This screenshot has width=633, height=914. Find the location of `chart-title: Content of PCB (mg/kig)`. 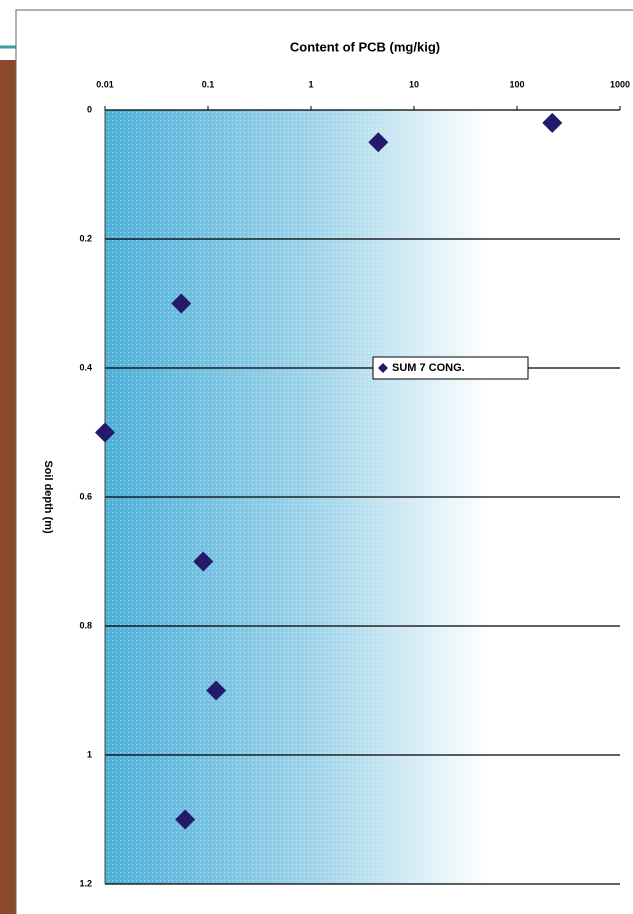

chart-title: Content of PCB (mg/kig) is located at coordinates (365, 46).